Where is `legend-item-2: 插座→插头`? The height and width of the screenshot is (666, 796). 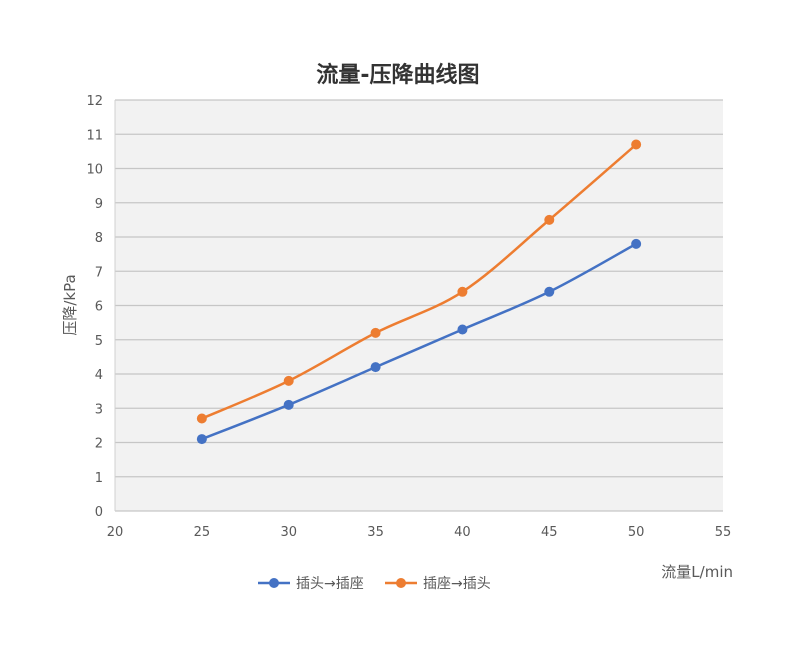
legend-item-2: 插座→插头 is located at coordinates (438, 584).